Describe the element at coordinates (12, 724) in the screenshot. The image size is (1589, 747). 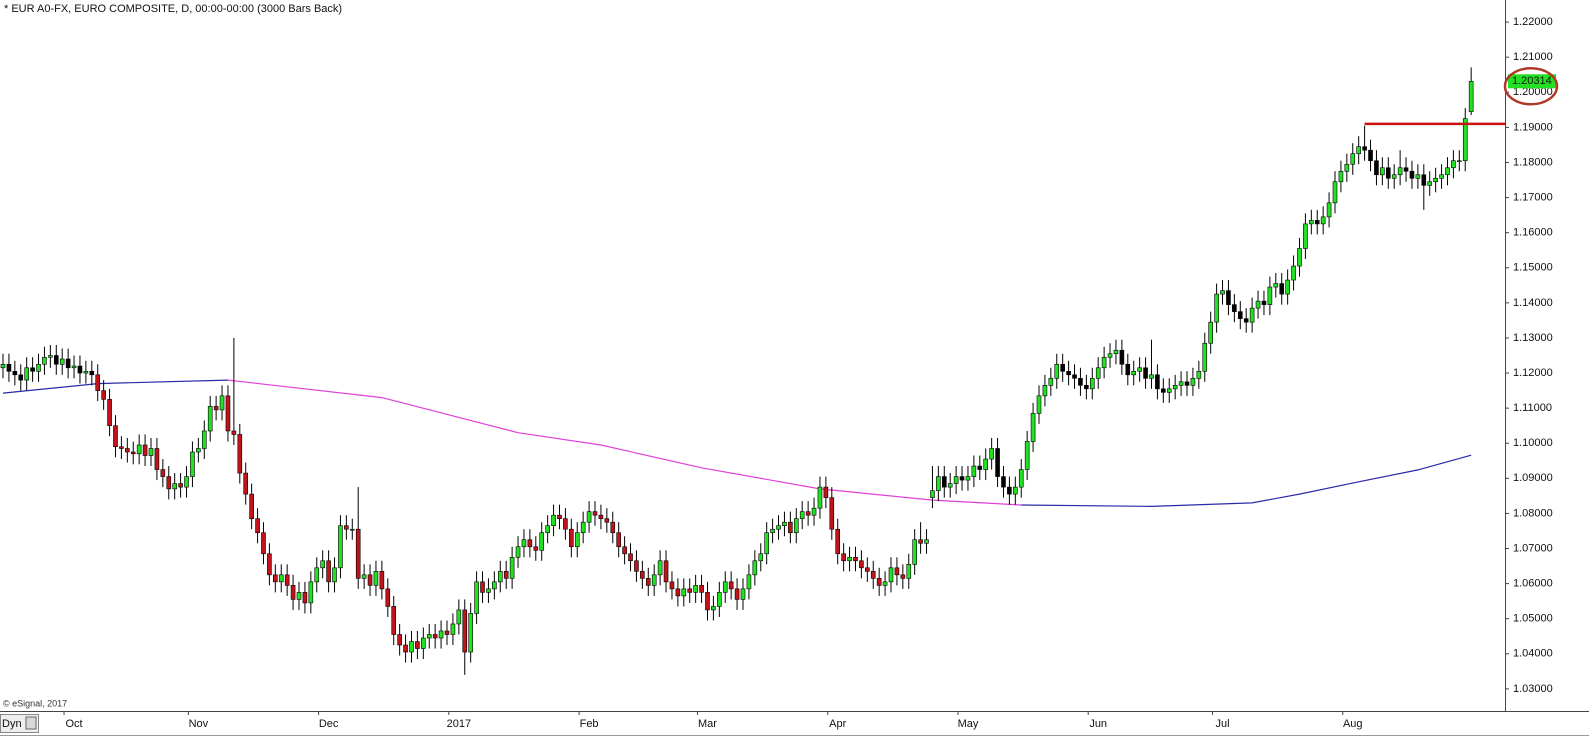
I see `dyn-label: Dyn` at that location.